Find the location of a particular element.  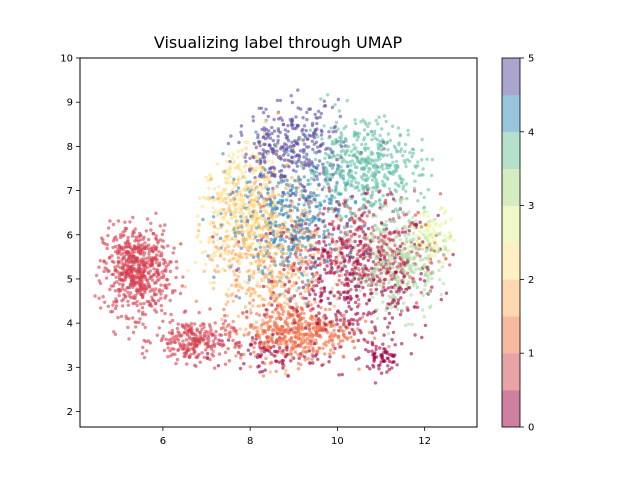

x-axis: 6 8 10 12 is located at coordinates (295, 437).